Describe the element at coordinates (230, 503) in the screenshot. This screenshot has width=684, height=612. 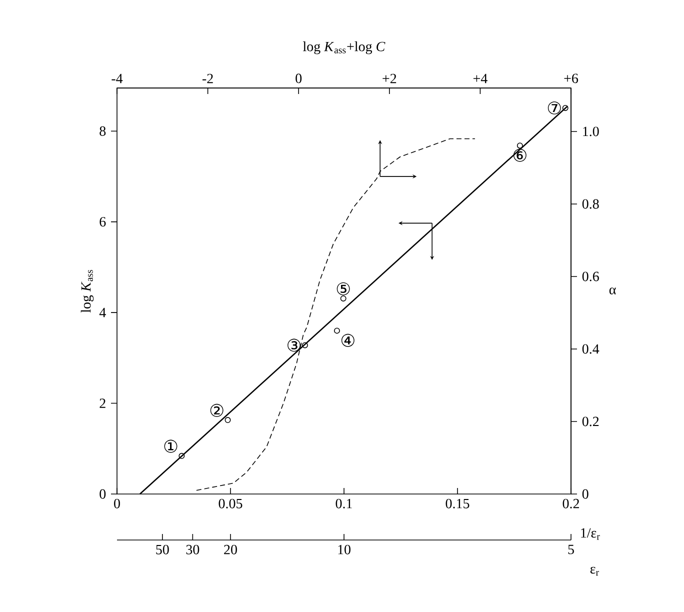
I see `x-tick-label: 0.05` at that location.